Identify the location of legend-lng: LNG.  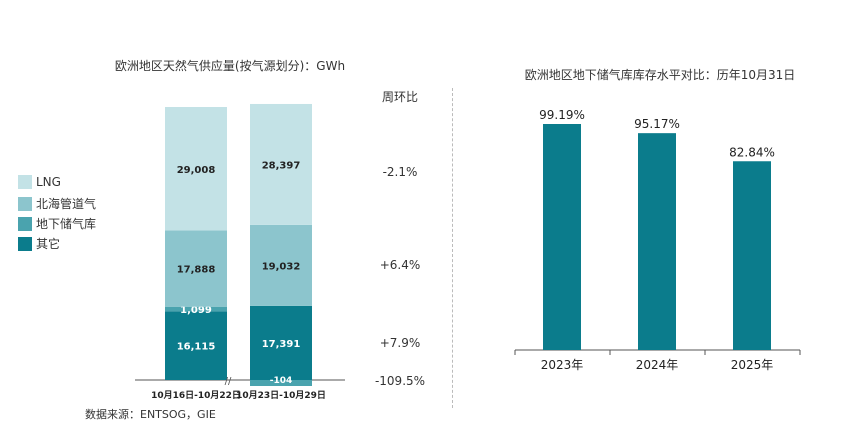
(39, 182).